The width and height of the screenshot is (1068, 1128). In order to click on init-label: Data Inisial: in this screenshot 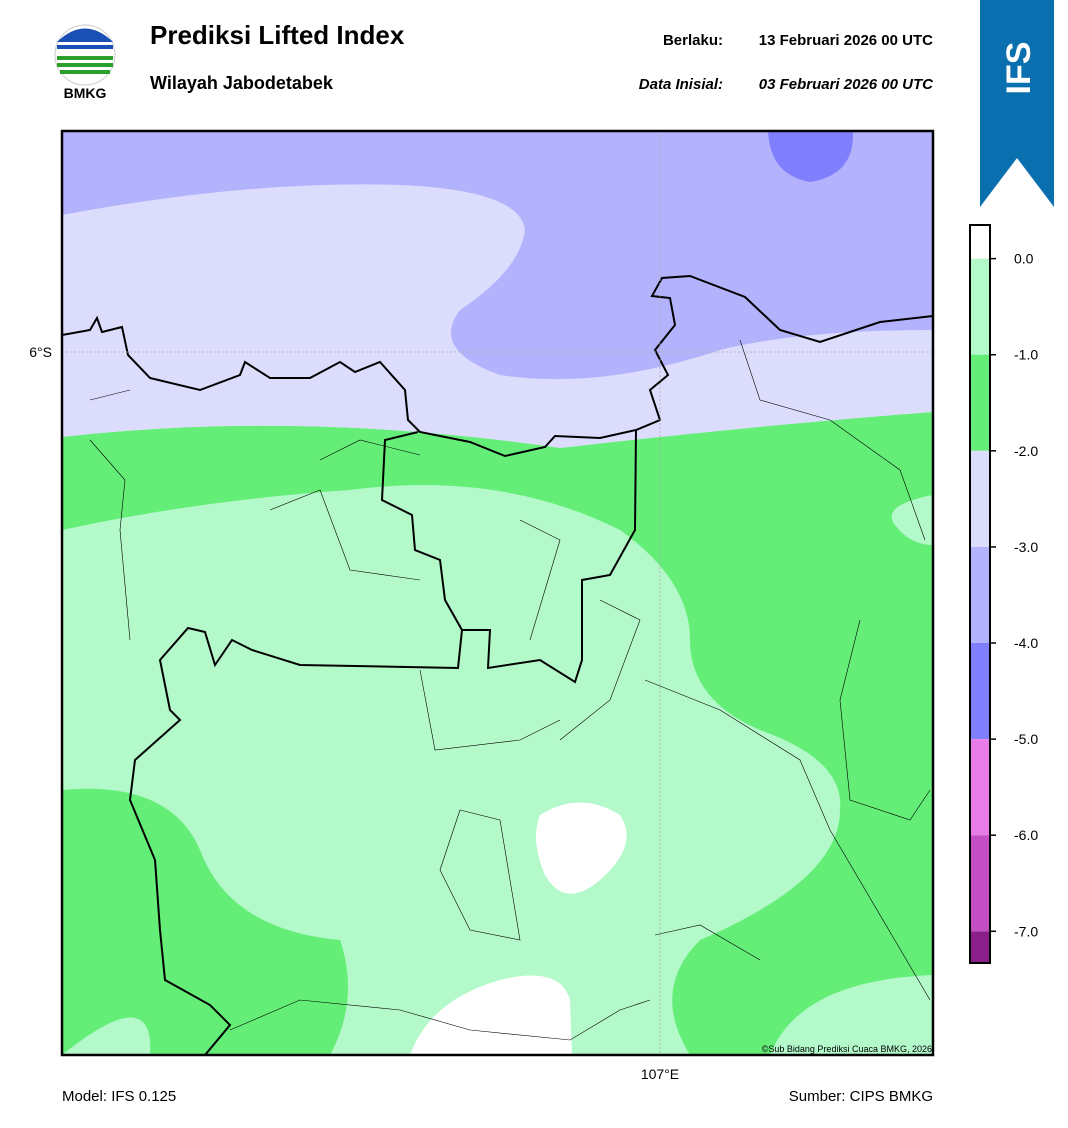, I will do `click(681, 84)`.